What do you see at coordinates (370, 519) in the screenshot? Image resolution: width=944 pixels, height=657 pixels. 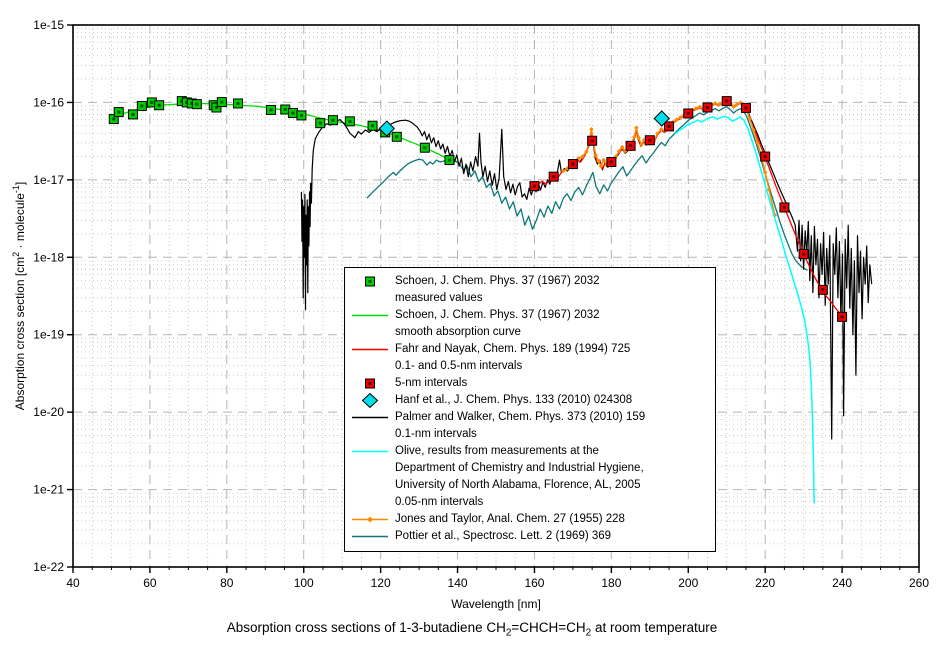 I see `legend-line-dot-icon` at bounding box center [370, 519].